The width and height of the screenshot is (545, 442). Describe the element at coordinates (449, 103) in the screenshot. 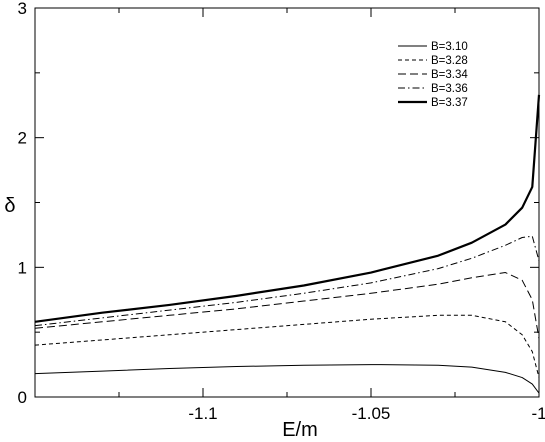

I see `legend-label-5: B=3.37` at that location.